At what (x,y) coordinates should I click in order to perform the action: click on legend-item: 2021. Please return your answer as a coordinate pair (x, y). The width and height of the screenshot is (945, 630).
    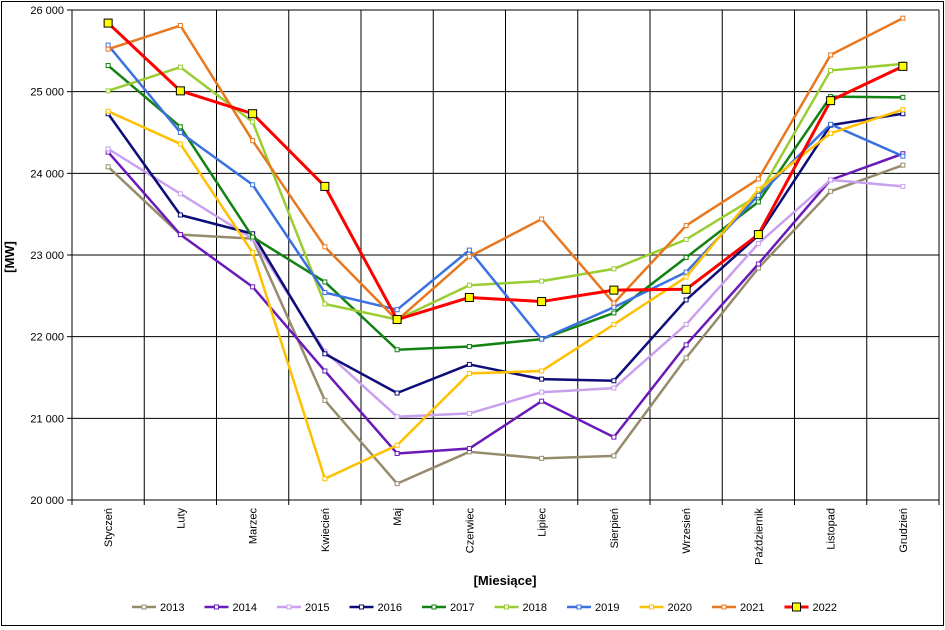
    Looking at the image, I should click on (738, 608).